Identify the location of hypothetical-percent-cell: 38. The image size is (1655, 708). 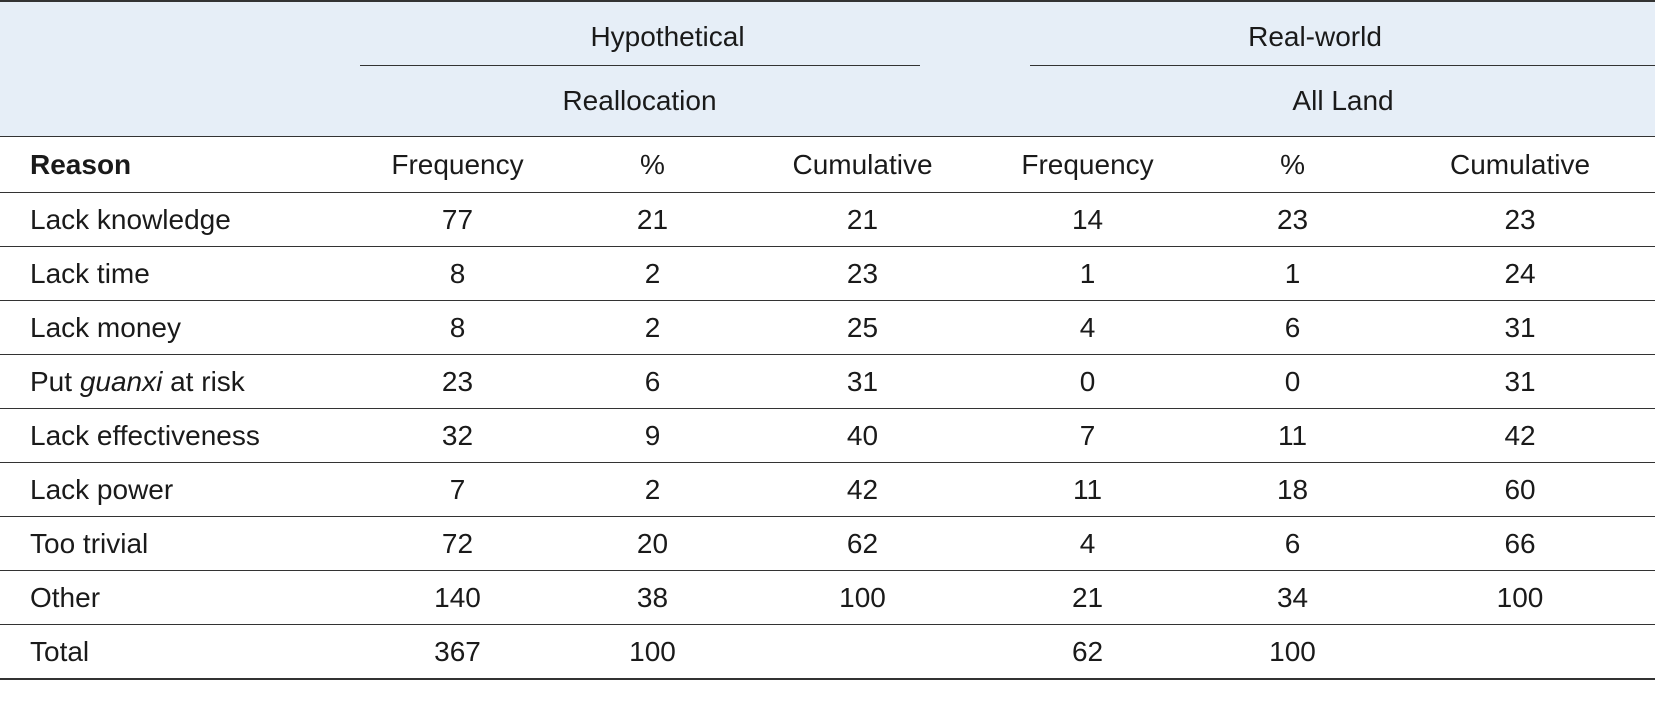
(652, 597).